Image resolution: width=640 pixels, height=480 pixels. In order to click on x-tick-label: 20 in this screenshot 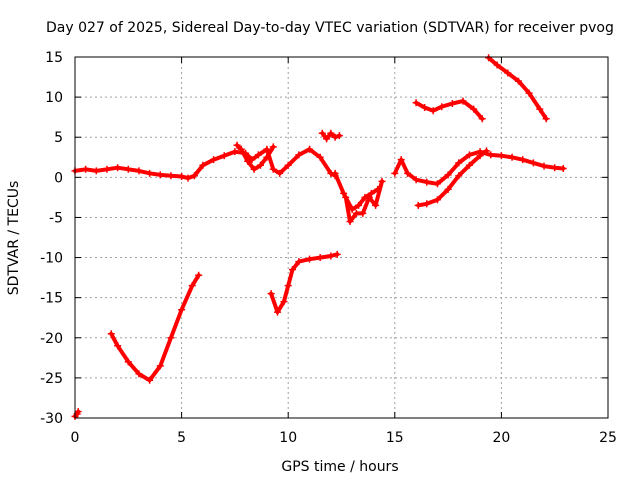, I will do `click(501, 438)`.